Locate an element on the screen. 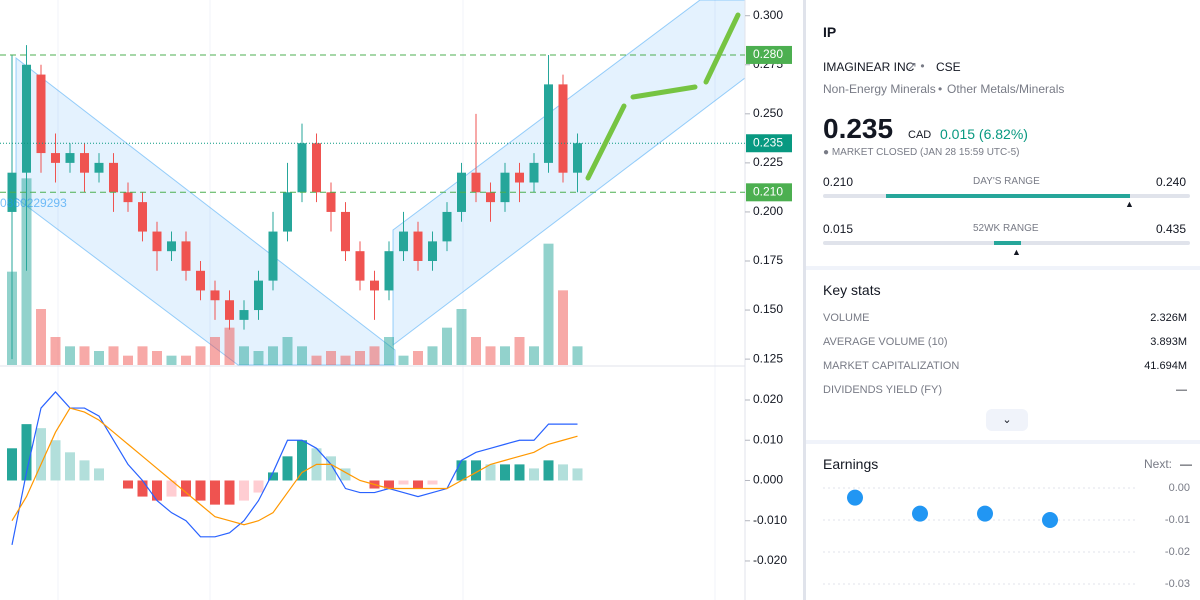 The width and height of the screenshot is (1200, 600). w52-high: 0.435 is located at coordinates (1171, 229).